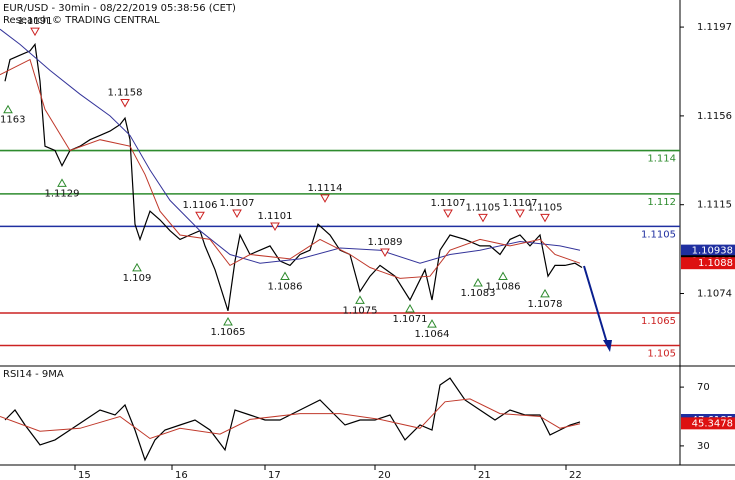 Image resolution: width=735 pixels, height=480 pixels. I want to click on x-tick-label: 22, so click(575, 475).